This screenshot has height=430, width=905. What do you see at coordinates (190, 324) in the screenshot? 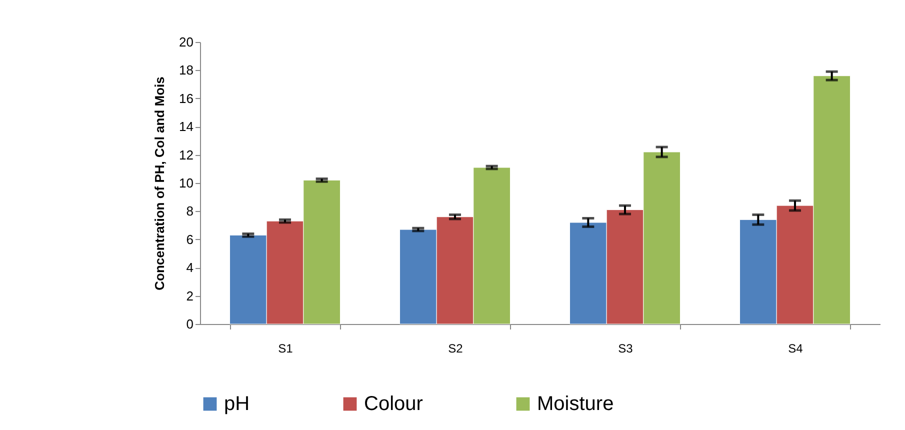
I see `y-tick-label: 0` at bounding box center [190, 324].